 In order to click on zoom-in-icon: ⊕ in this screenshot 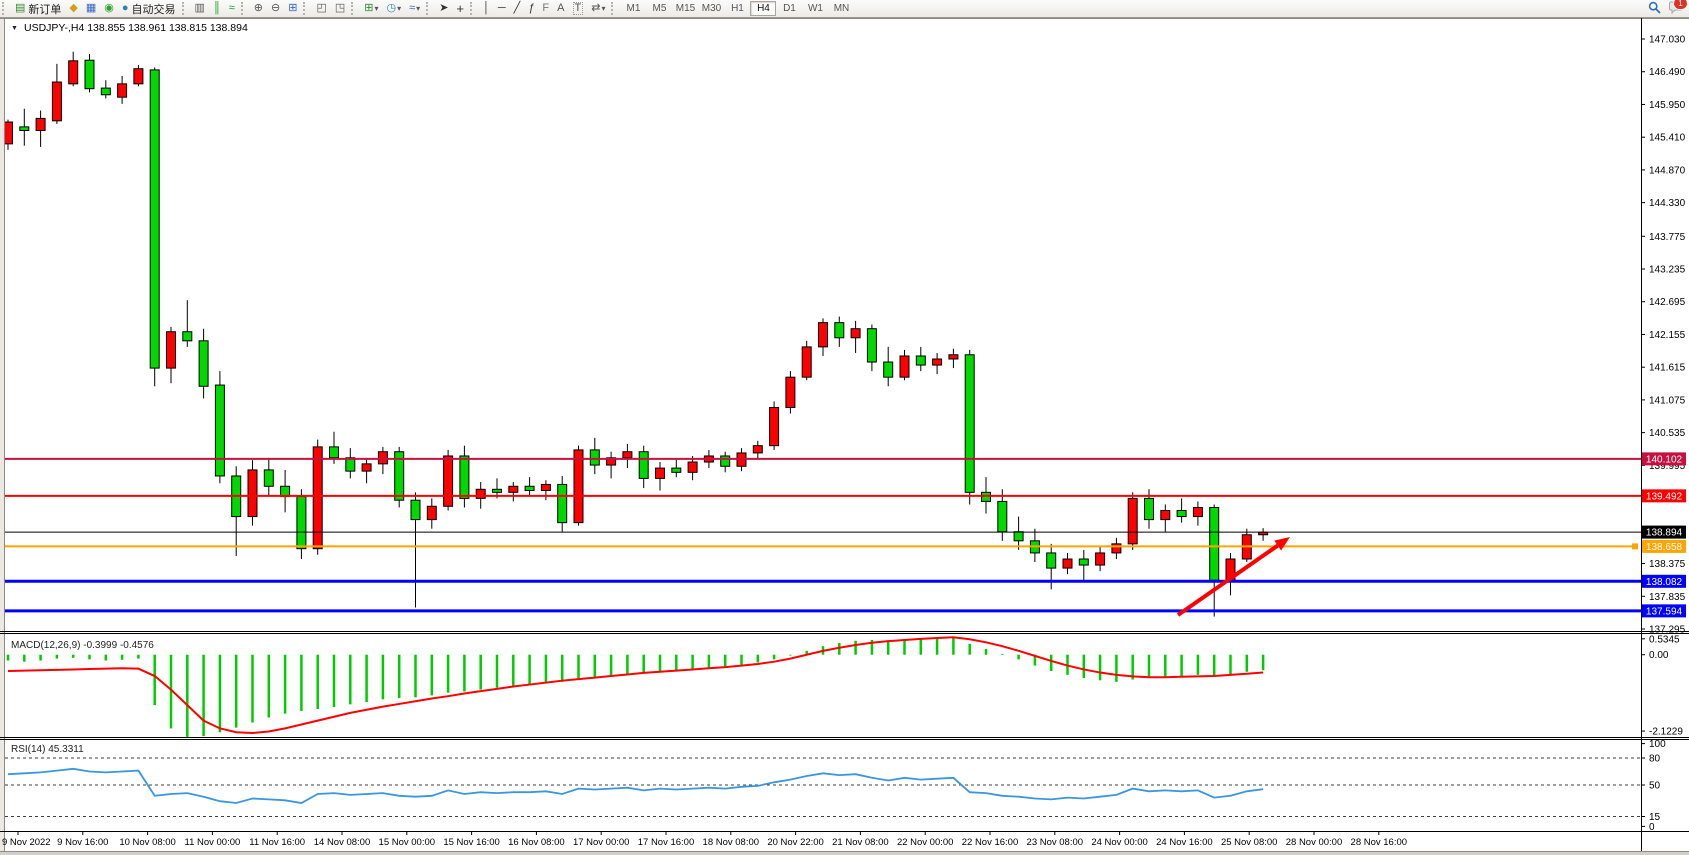, I will do `click(258, 8)`.